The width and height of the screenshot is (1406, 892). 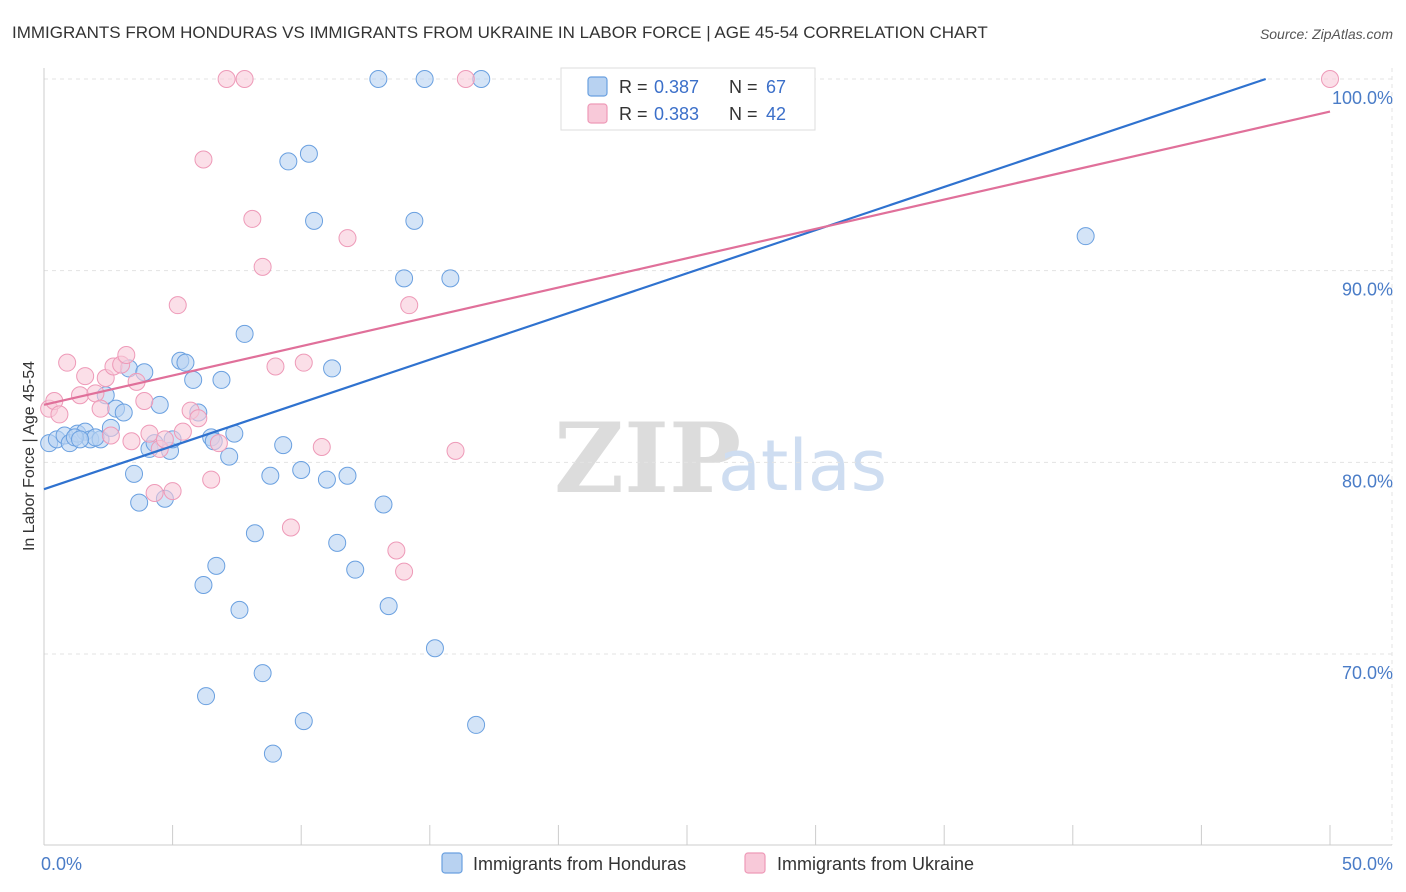 I want to click on legend-r-label-honduras: R =, so click(x=633, y=87).